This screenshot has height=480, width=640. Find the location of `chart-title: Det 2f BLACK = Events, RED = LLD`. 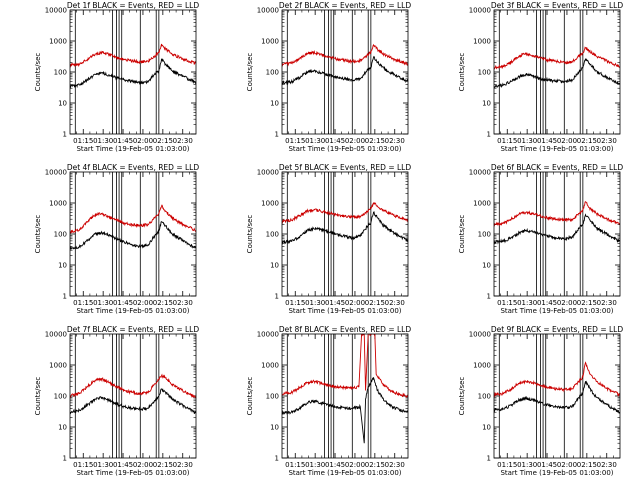

chart-title: Det 2f BLACK = Events, RED = LLD is located at coordinates (345, 5).